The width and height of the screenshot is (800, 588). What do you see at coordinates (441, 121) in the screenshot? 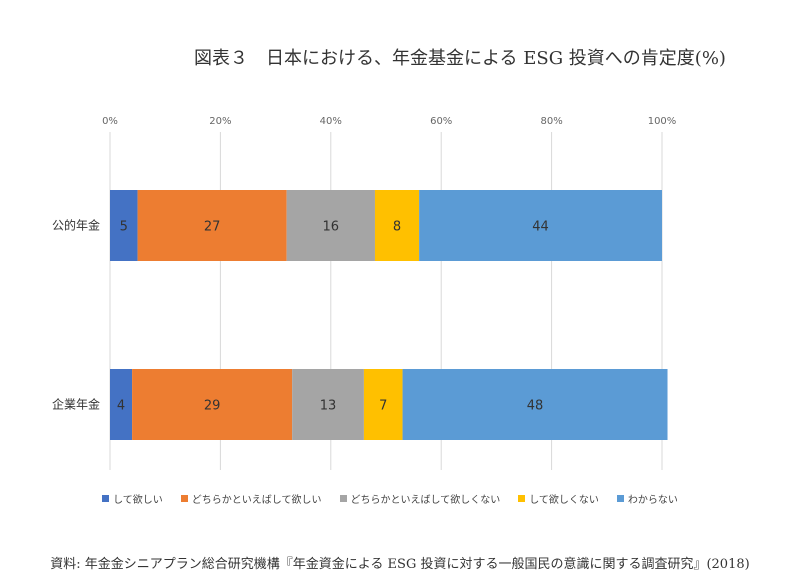
I see `x-tick-label: 60%` at bounding box center [441, 121].